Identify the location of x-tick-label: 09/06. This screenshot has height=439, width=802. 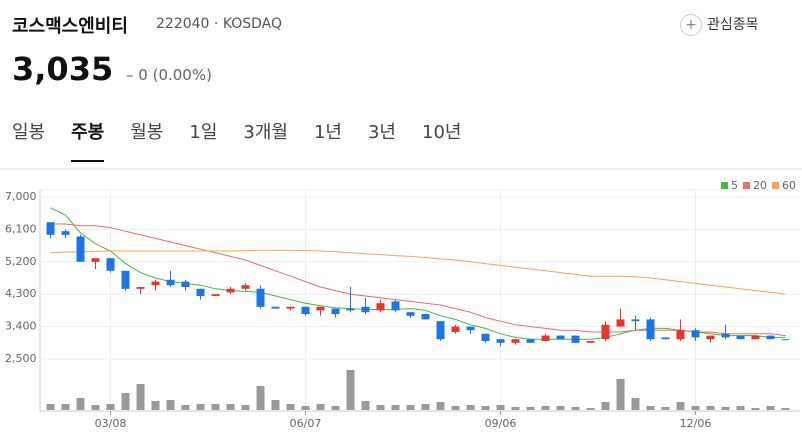
(501, 423).